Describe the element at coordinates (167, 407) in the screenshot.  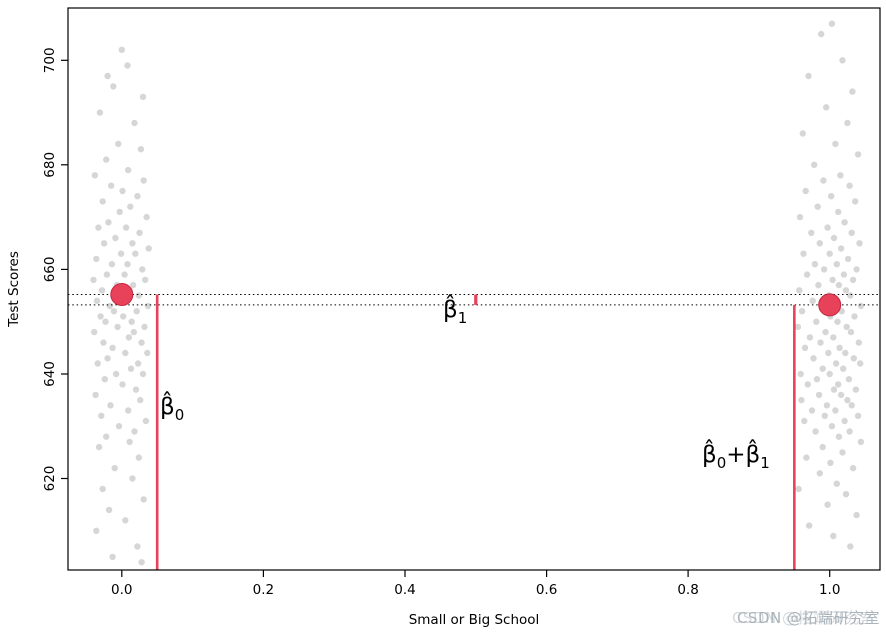
I see `beta0-symbol: β̂` at that location.